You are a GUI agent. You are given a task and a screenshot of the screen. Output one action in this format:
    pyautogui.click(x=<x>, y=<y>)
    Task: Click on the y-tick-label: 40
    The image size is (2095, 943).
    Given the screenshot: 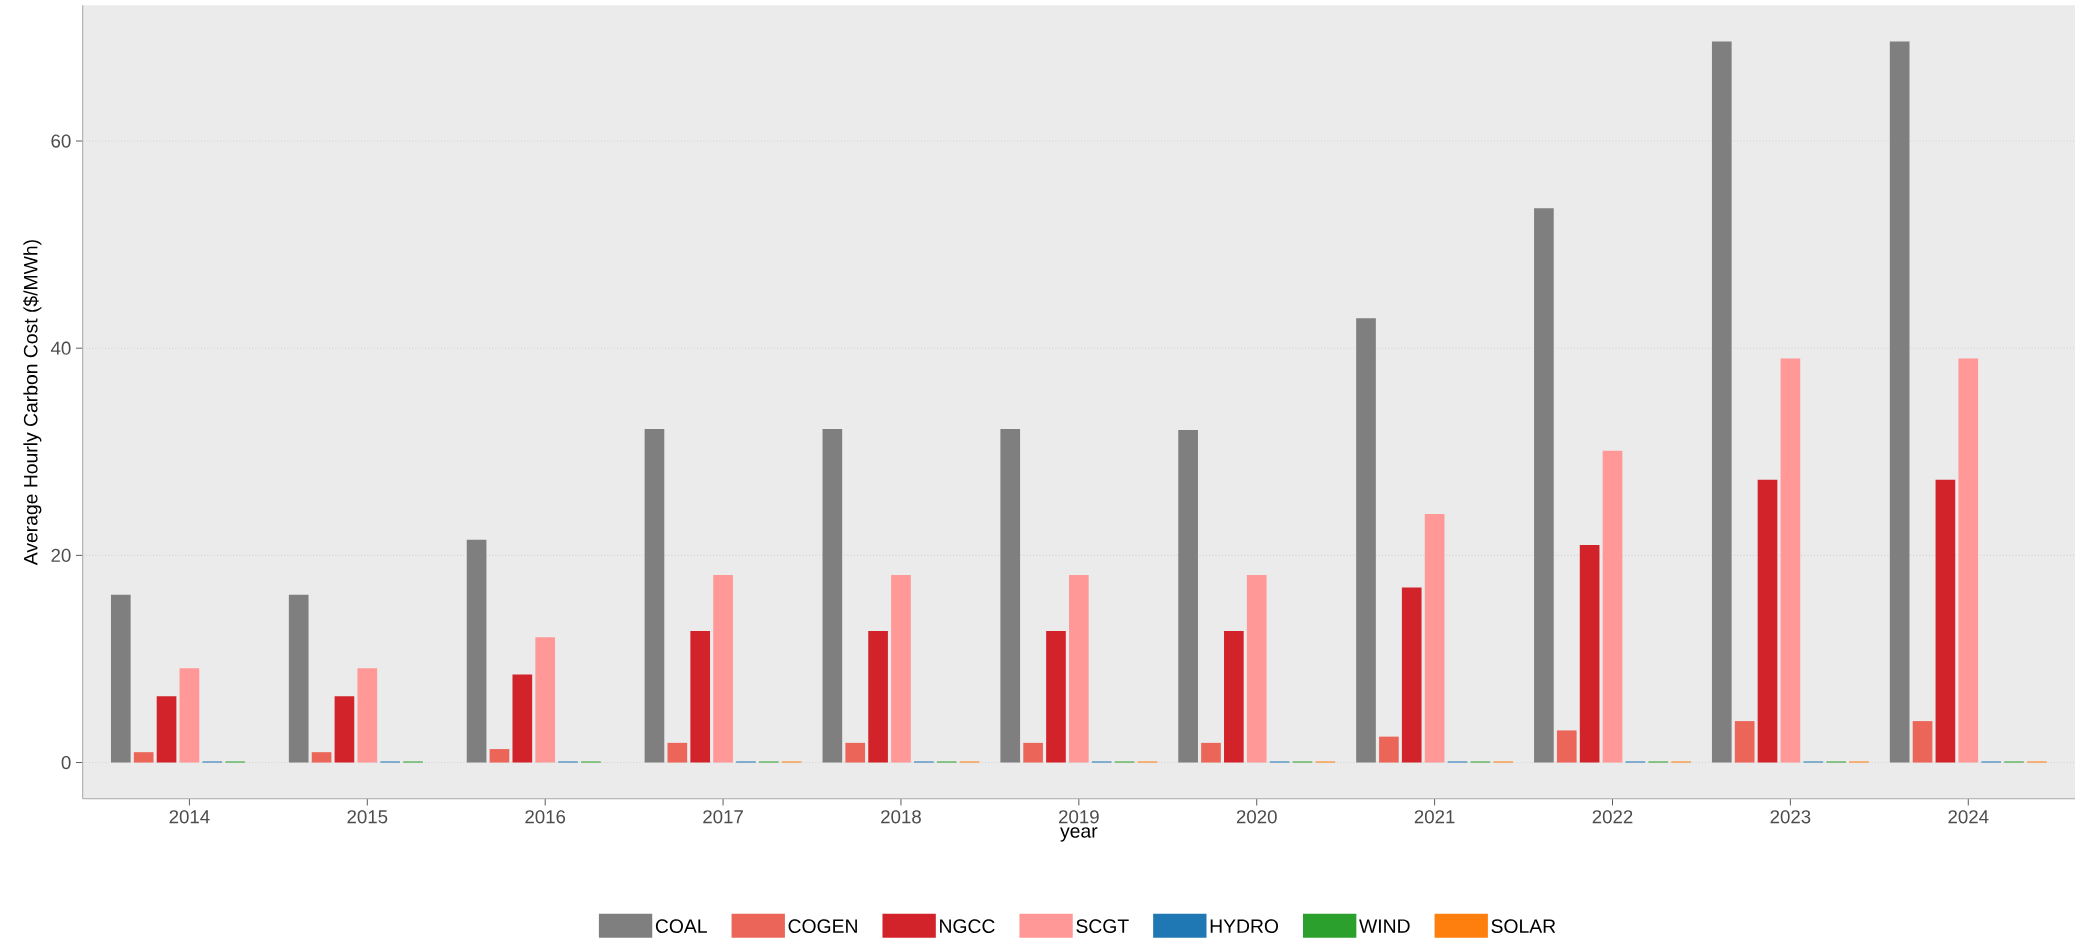 What is the action you would take?
    pyautogui.click(x=60, y=348)
    